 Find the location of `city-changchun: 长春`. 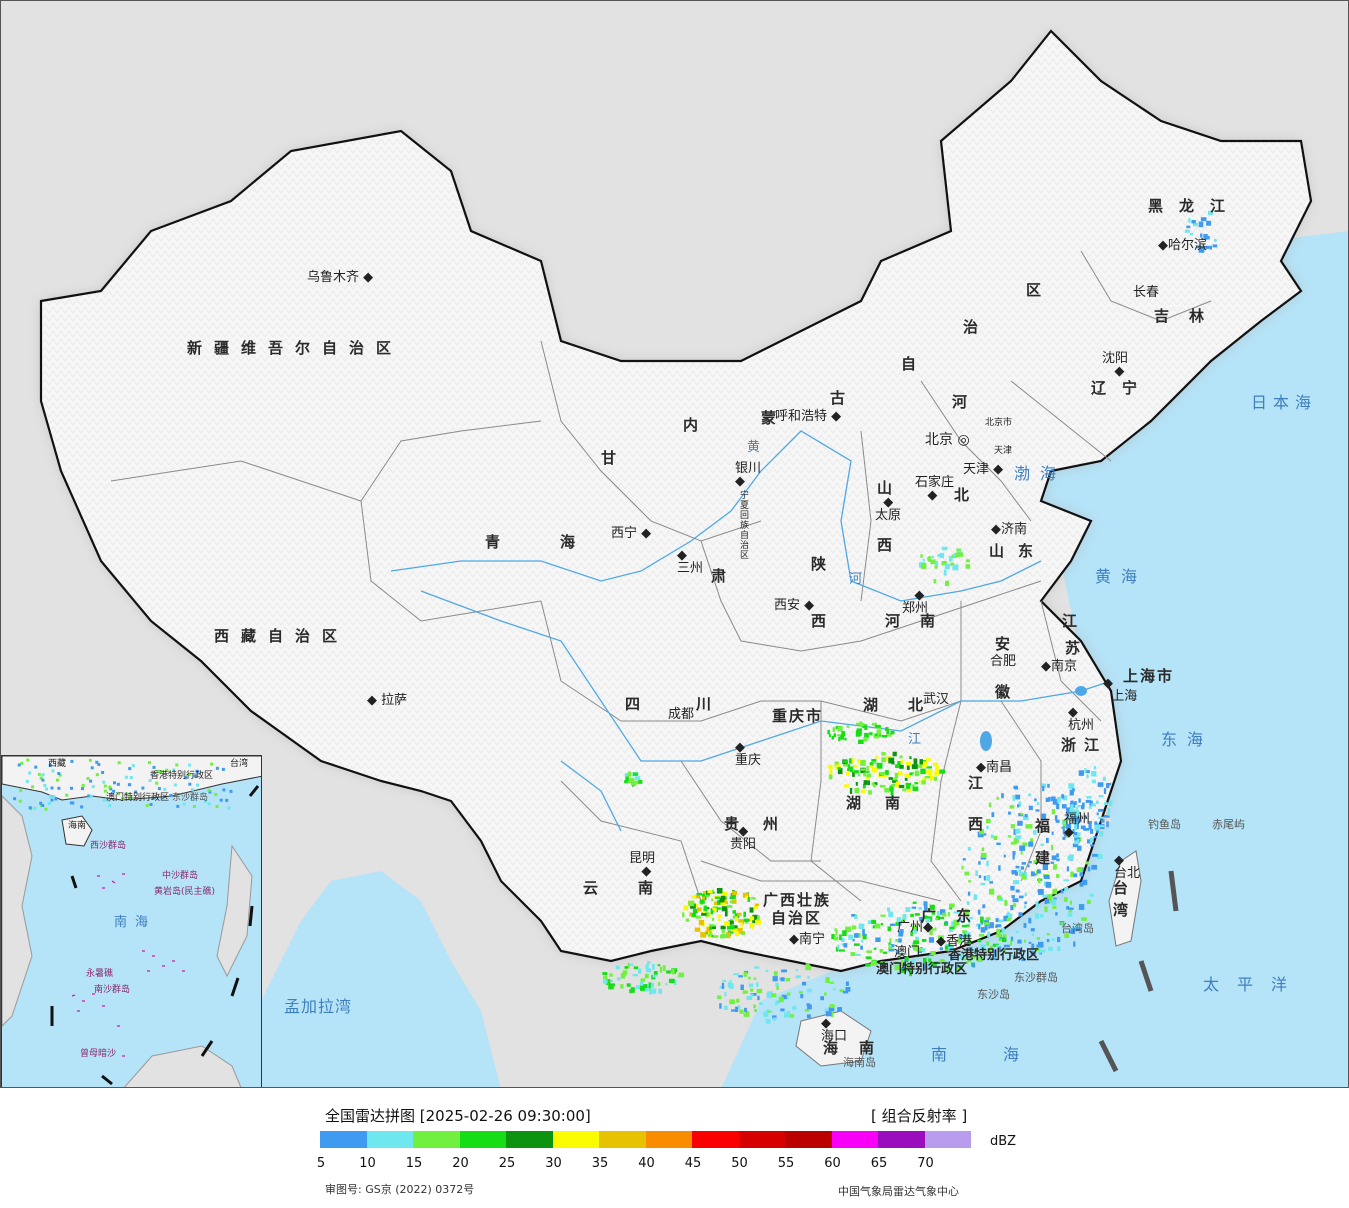

city-changchun: 长春 is located at coordinates (1146, 292).